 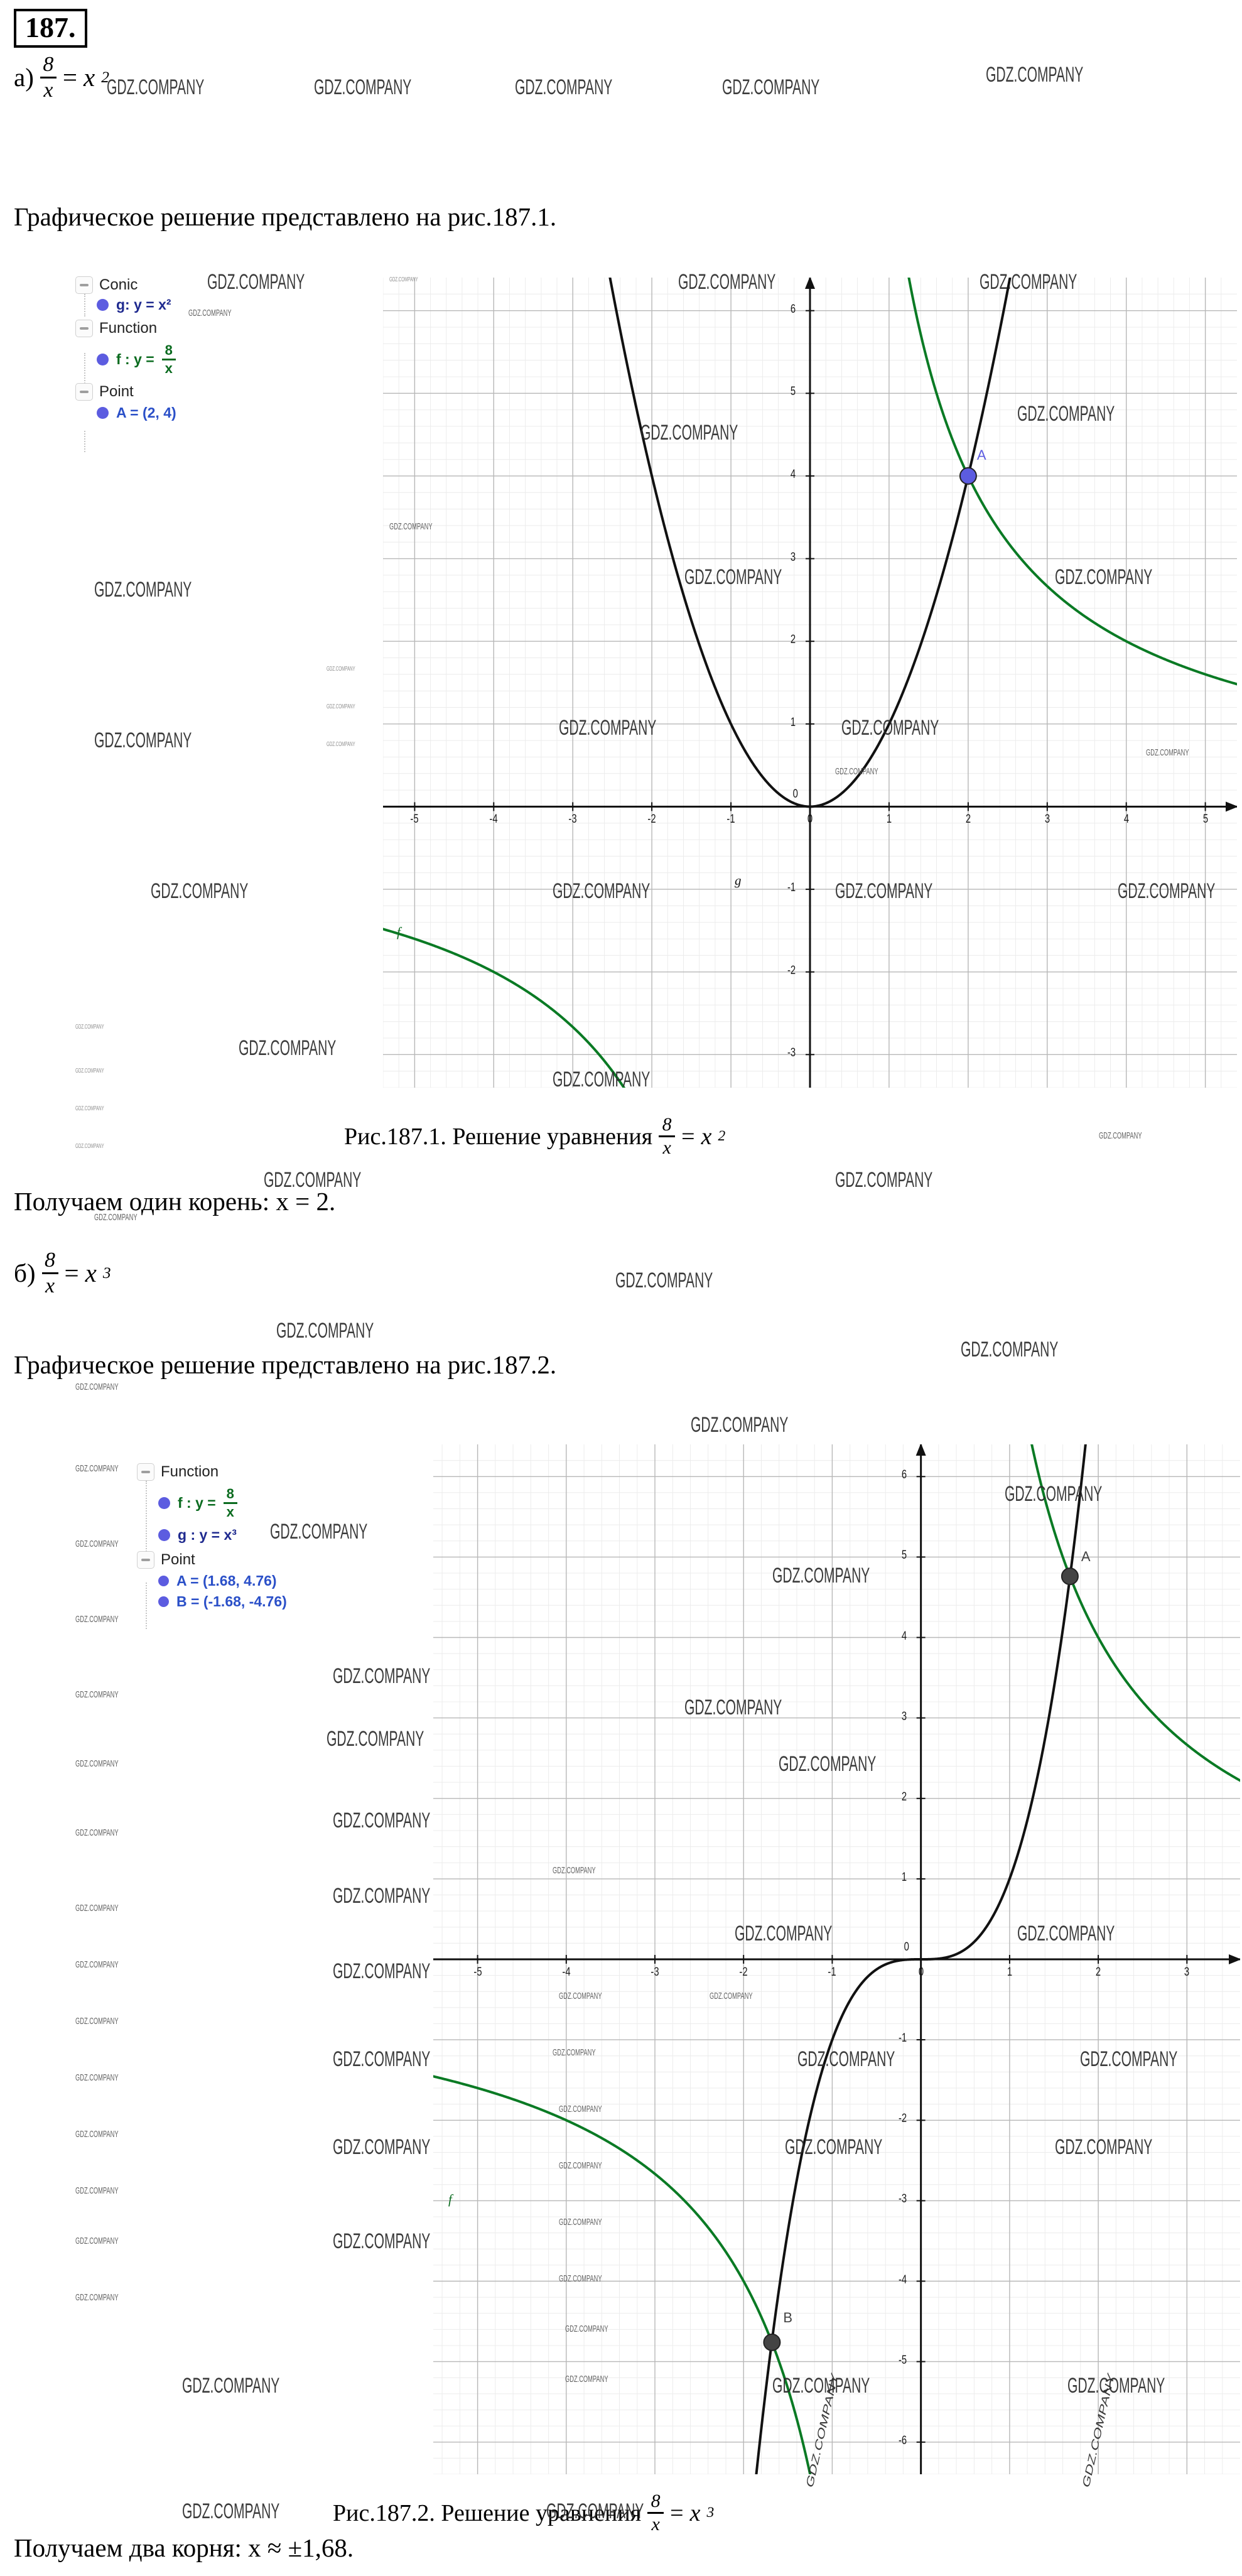 What do you see at coordinates (323, 1535) in the screenshot?
I see `figure2-legend-item-g: g : y = x³` at bounding box center [323, 1535].